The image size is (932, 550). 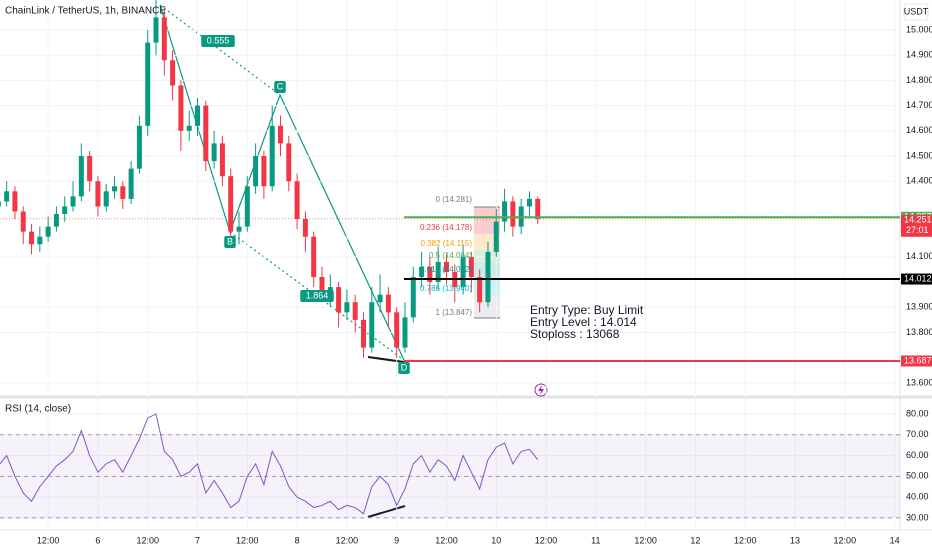 What do you see at coordinates (595, 540) in the screenshot?
I see `x-tick-label: 11` at bounding box center [595, 540].